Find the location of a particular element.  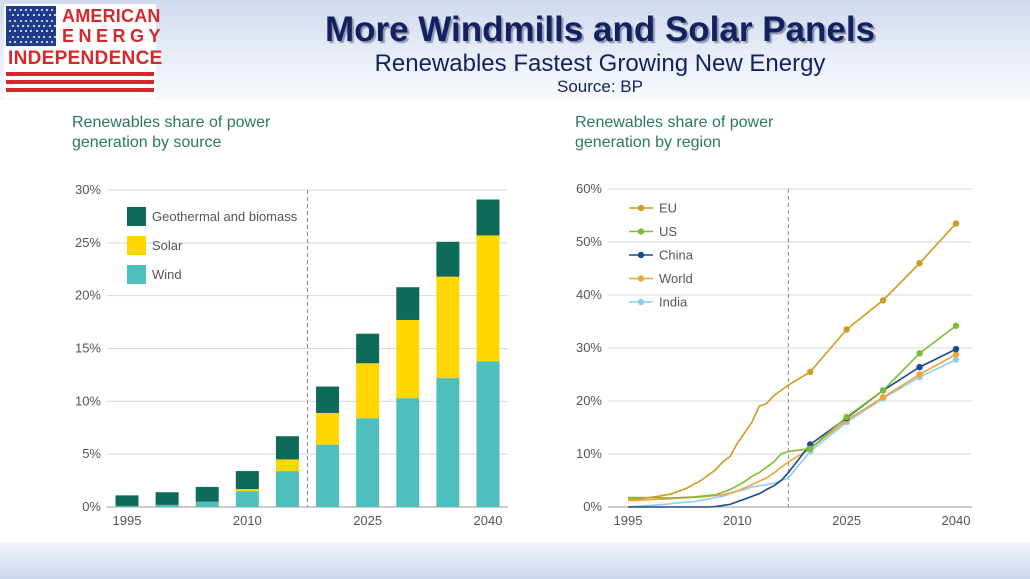

y-tick-label: 15% is located at coordinates (88, 348).